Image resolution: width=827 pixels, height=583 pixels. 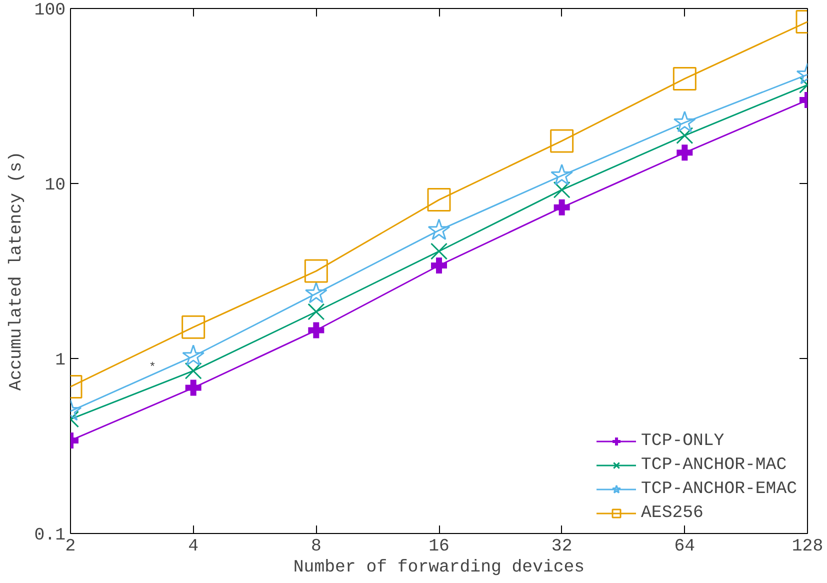 What do you see at coordinates (316, 547) in the screenshot?
I see `x-tick-label: 8` at bounding box center [316, 547].